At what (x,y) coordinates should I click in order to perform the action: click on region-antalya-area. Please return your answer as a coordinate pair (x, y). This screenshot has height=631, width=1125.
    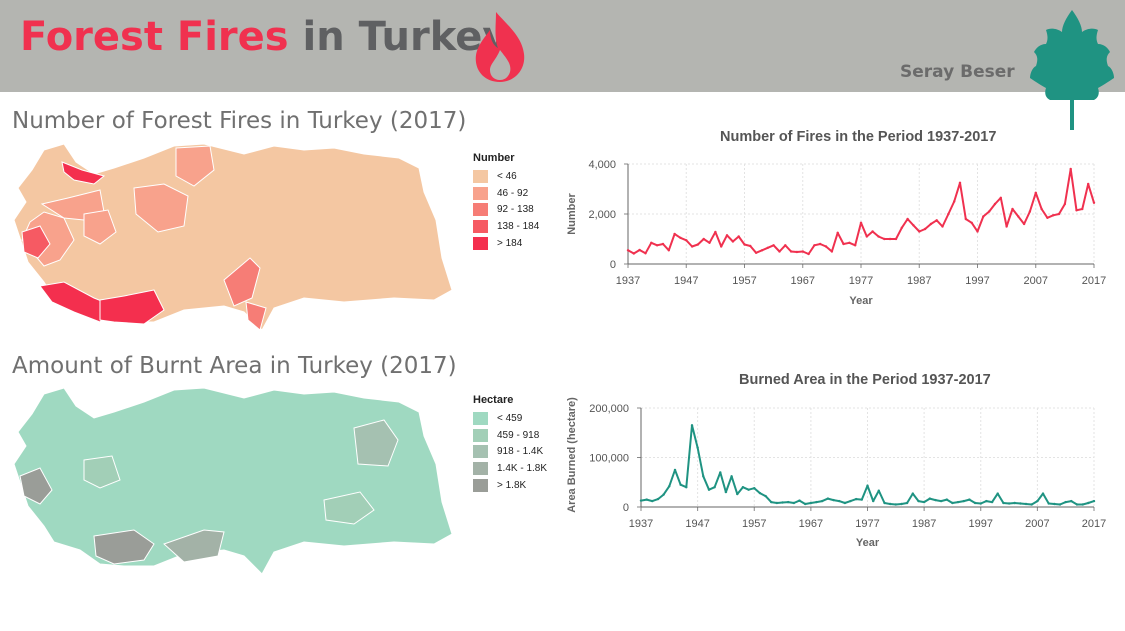
    Looking at the image, I should click on (124, 547).